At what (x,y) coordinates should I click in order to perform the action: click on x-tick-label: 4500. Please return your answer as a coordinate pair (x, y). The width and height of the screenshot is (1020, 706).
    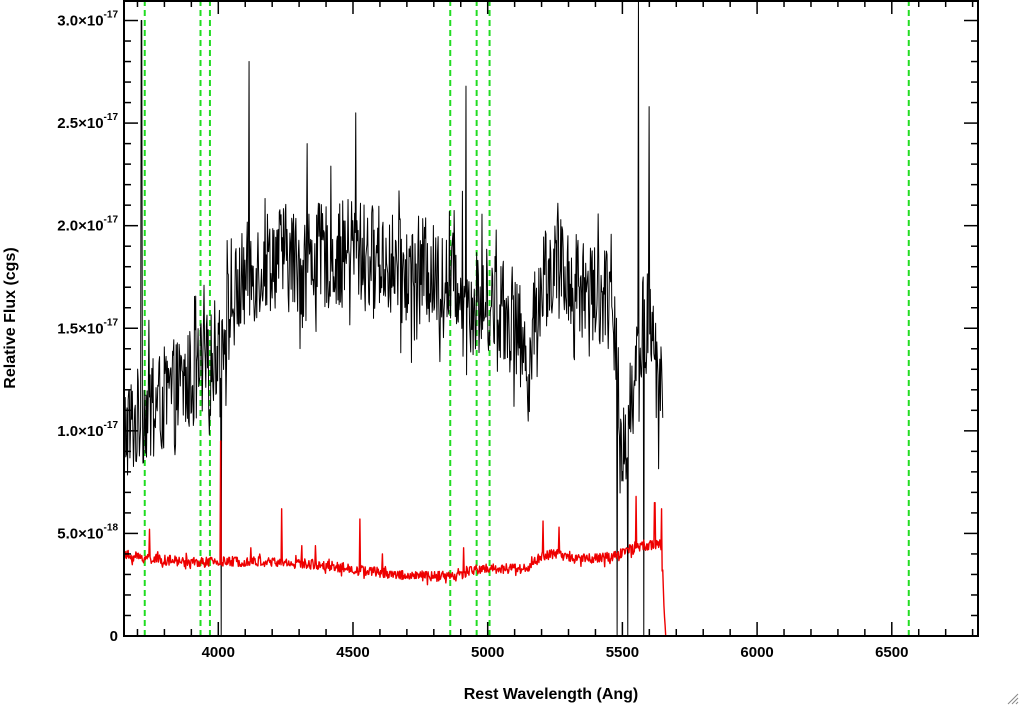
    Looking at the image, I should click on (352, 652).